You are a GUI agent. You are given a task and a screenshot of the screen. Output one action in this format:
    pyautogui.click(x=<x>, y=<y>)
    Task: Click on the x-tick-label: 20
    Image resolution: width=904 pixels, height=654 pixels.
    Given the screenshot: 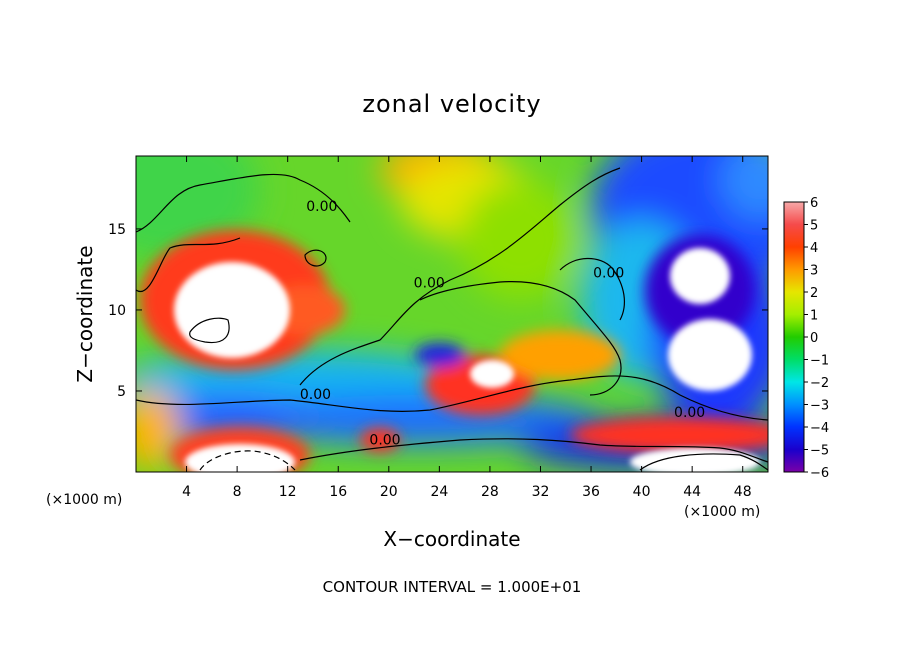 What is the action you would take?
    pyautogui.click(x=389, y=492)
    